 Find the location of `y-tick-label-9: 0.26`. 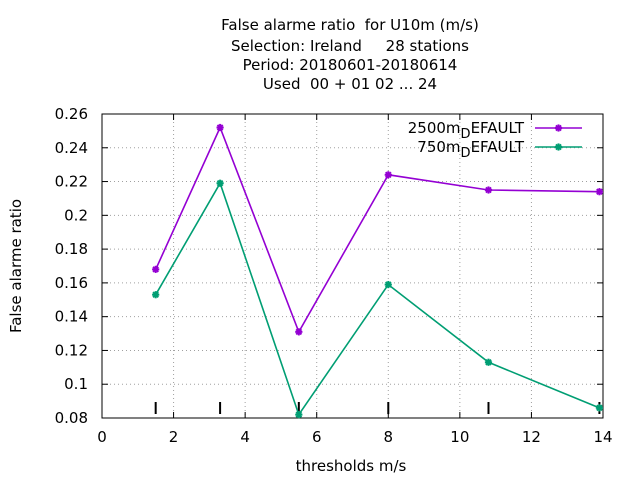

y-tick-label-9: 0.26 is located at coordinates (71, 114).